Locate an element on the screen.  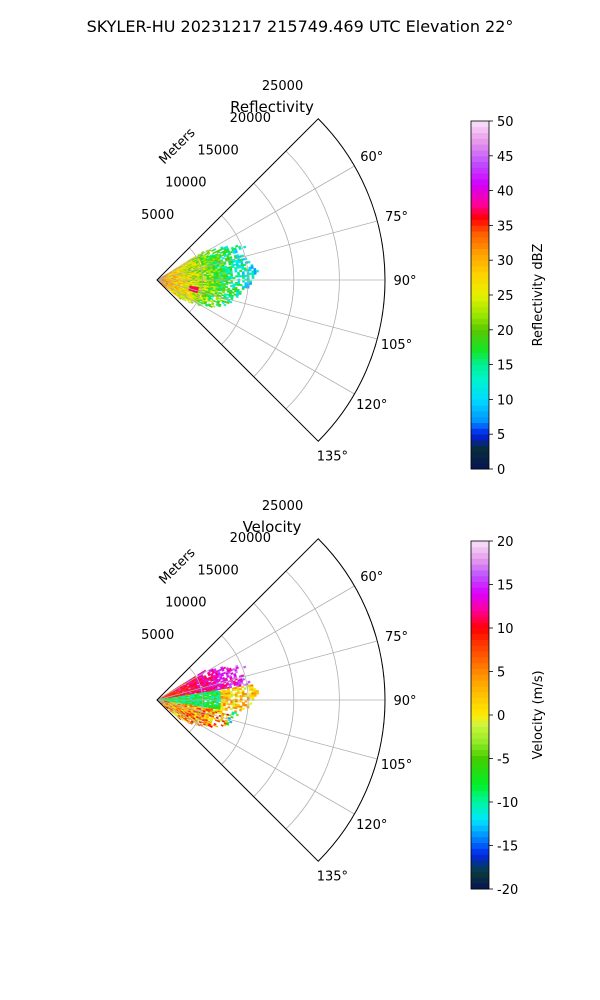
colorbar: -20 -15 -10 -5 0 5 10 15 20 Velocity (m/s) is located at coordinates (508, 716).